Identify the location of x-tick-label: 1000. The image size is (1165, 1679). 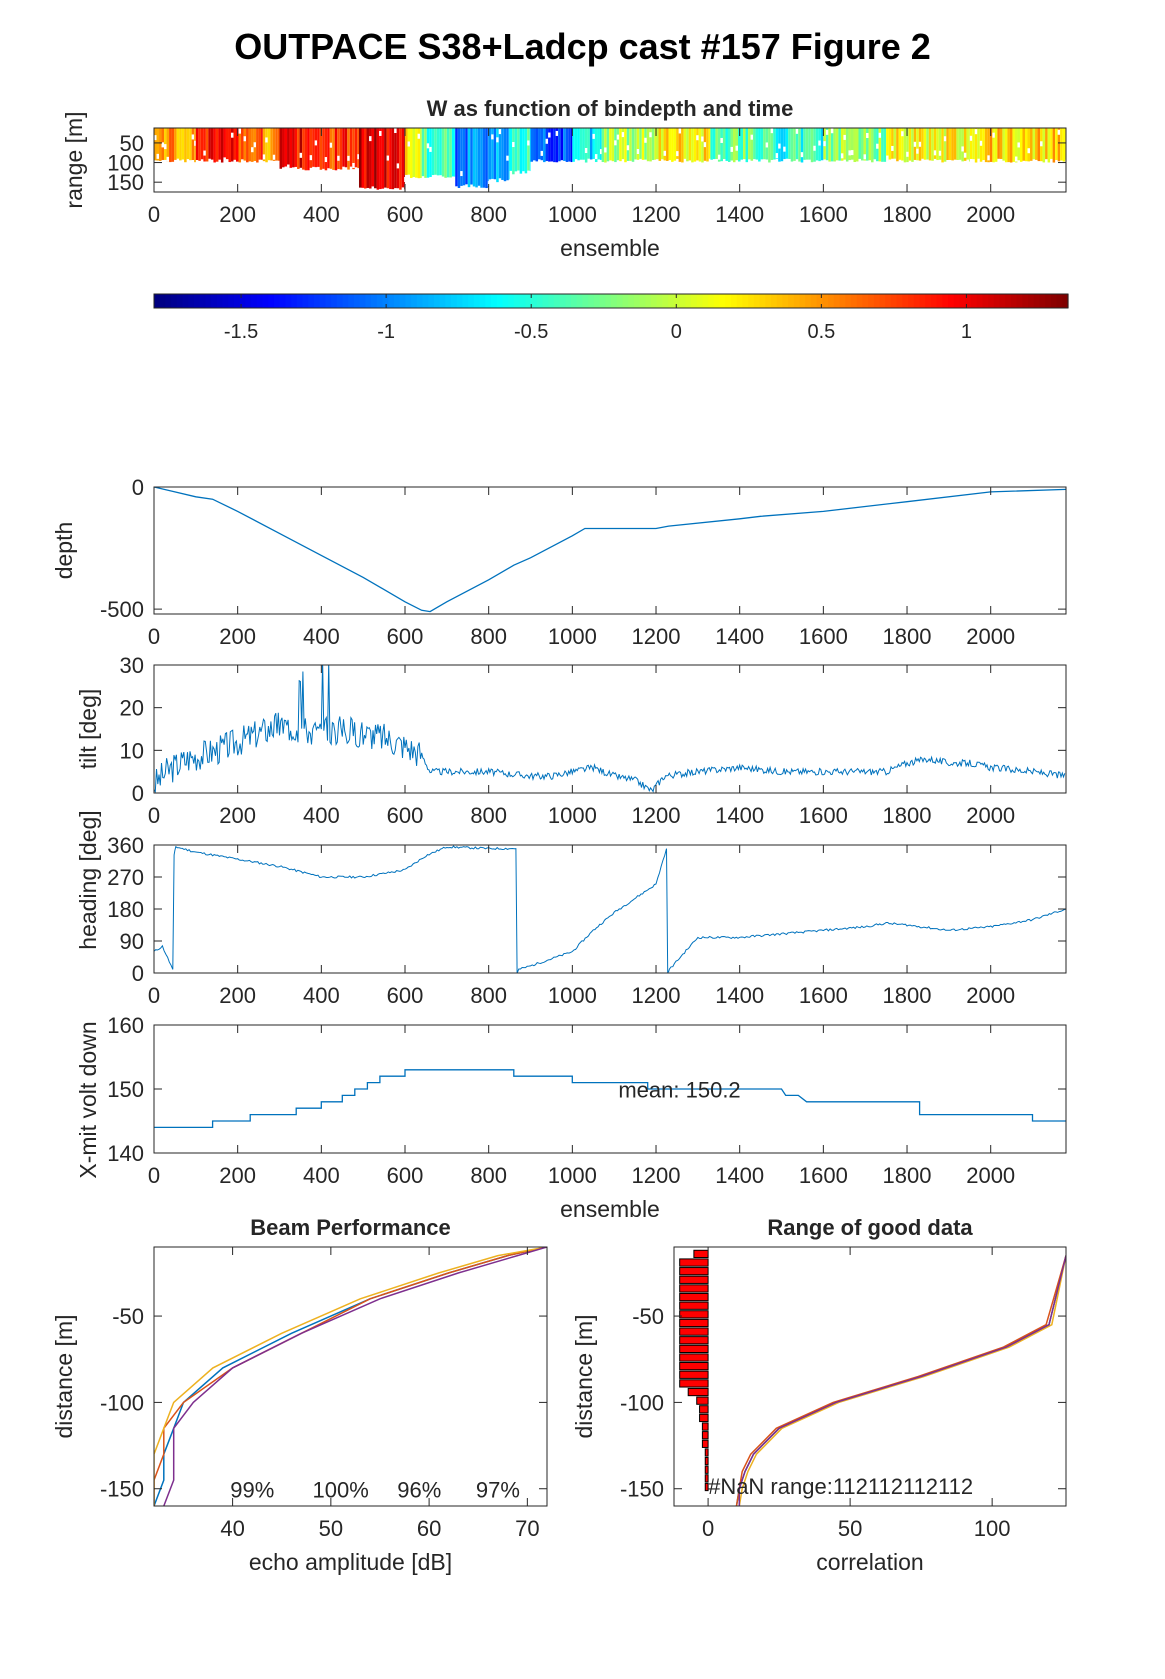
(572, 214).